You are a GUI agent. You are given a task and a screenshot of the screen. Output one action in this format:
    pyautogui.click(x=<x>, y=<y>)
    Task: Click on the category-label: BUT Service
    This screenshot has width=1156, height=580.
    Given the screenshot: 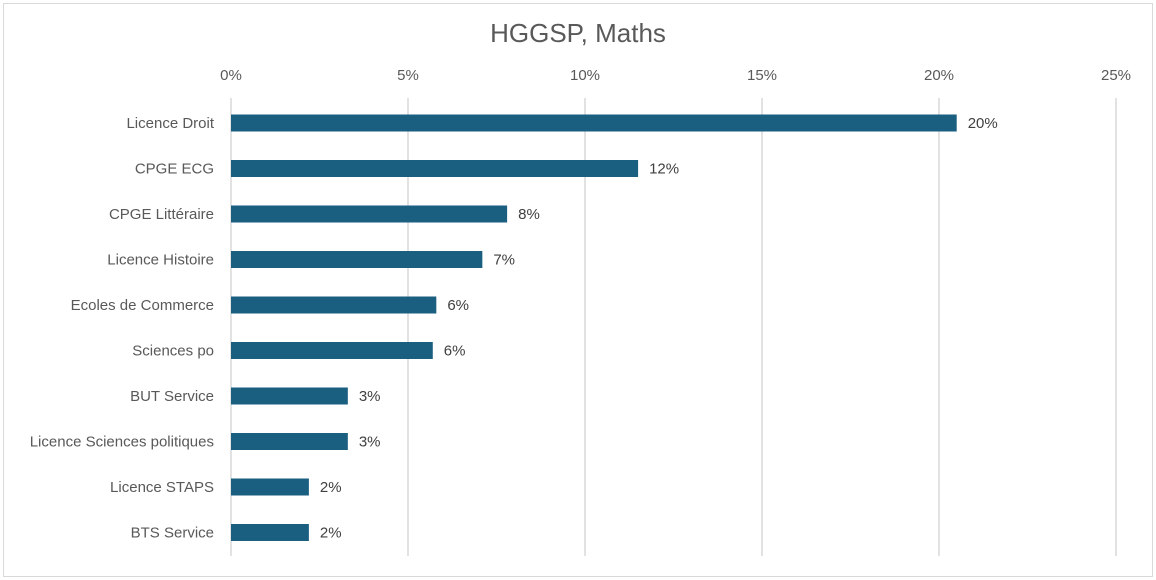 What is the action you would take?
    pyautogui.click(x=172, y=396)
    